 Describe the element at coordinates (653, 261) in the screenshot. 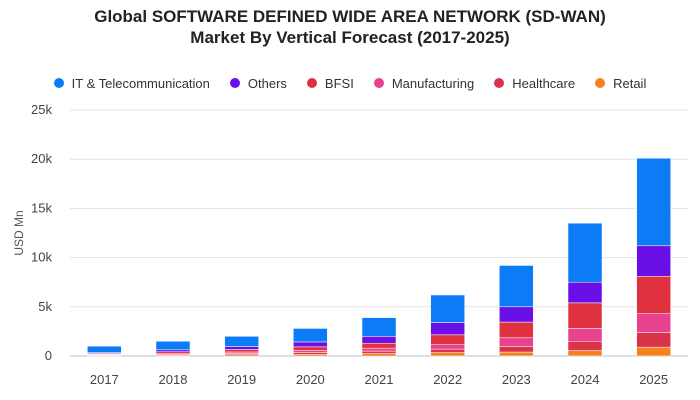

I see `bar-others-2025` at that location.